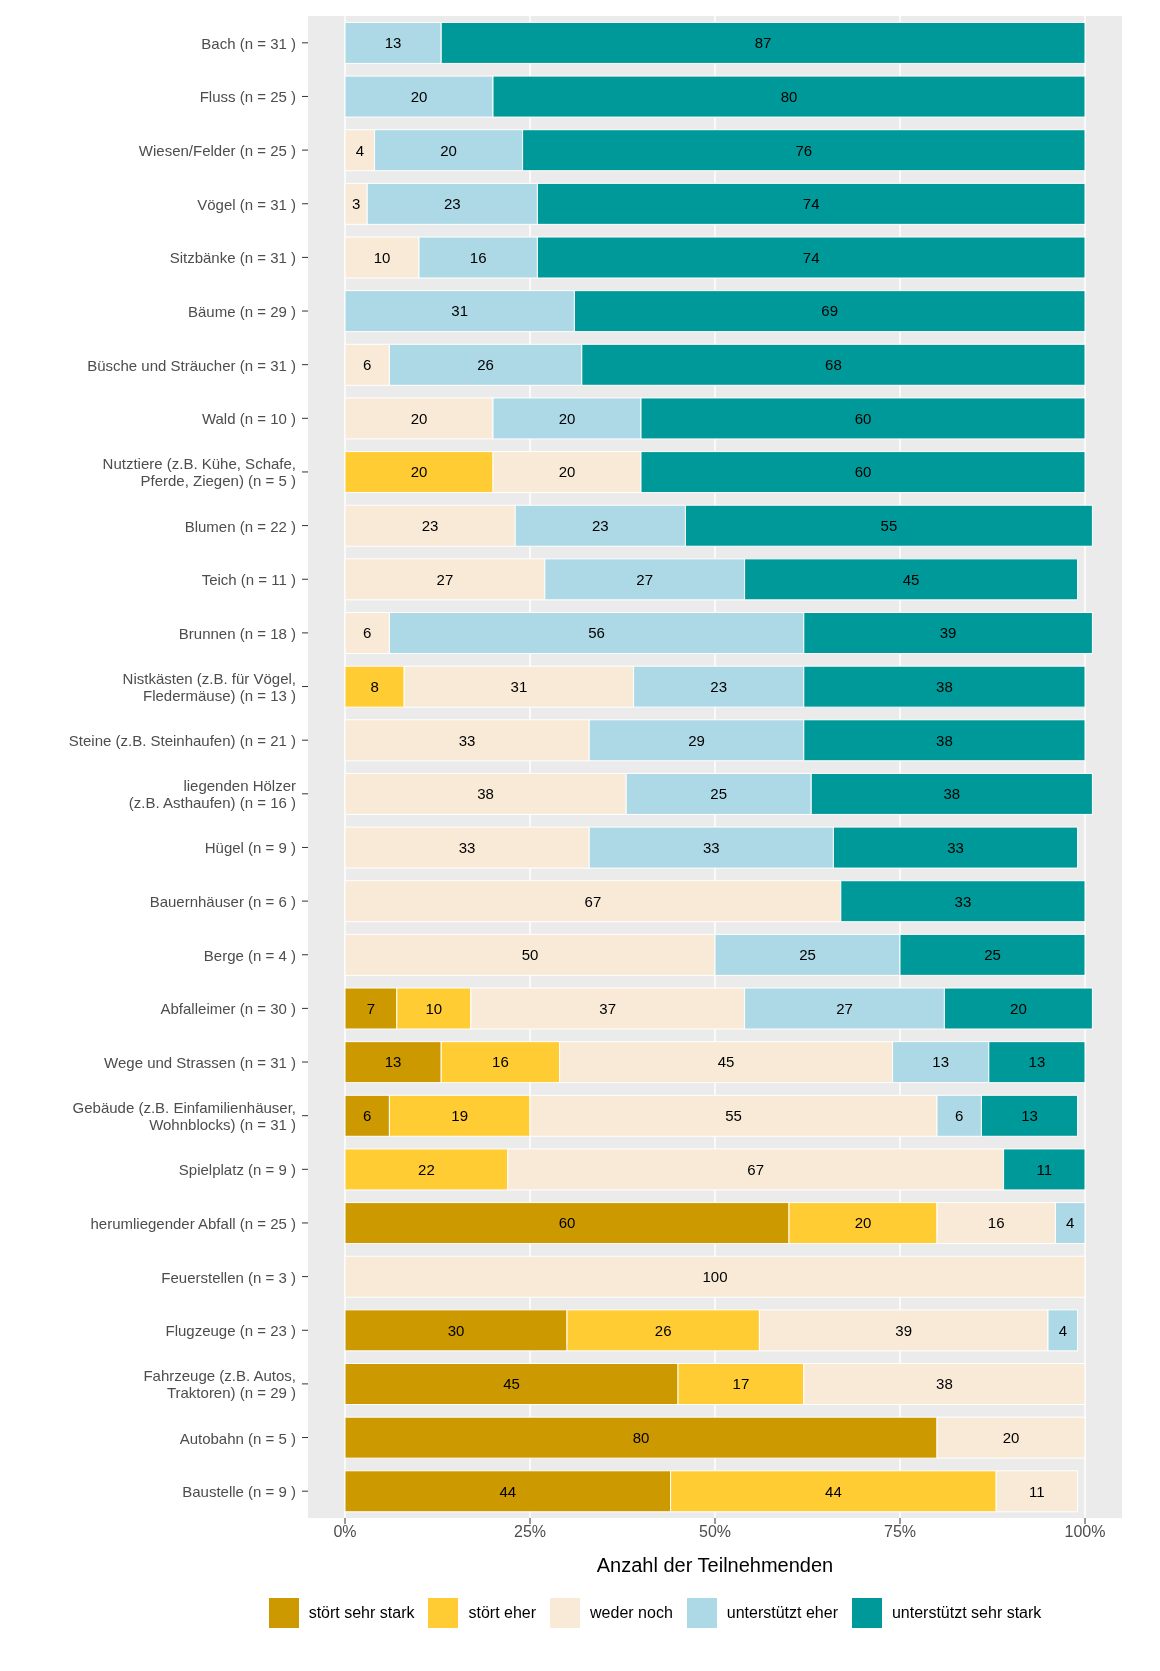 The width and height of the screenshot is (1160, 1671). What do you see at coordinates (631, 1613) in the screenshot?
I see `legend-label: weder noch` at bounding box center [631, 1613].